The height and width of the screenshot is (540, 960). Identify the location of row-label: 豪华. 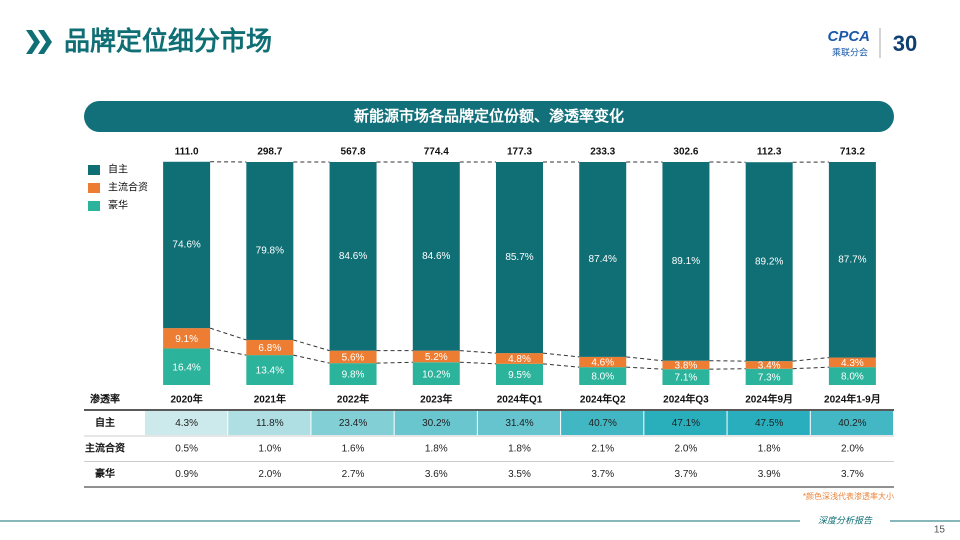
(105, 473).